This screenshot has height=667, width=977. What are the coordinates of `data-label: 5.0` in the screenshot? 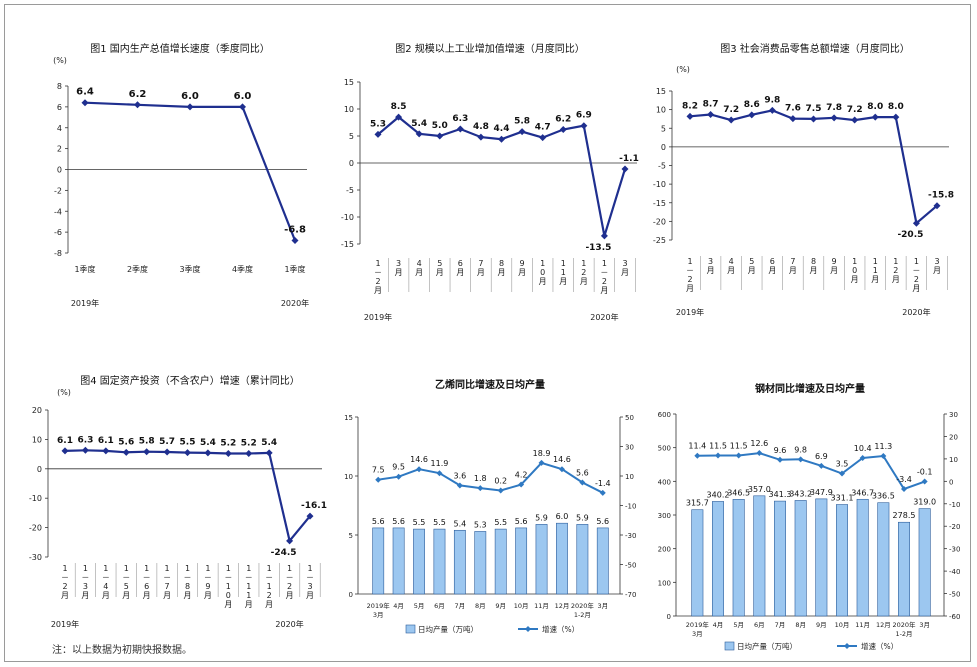 It's located at (440, 126).